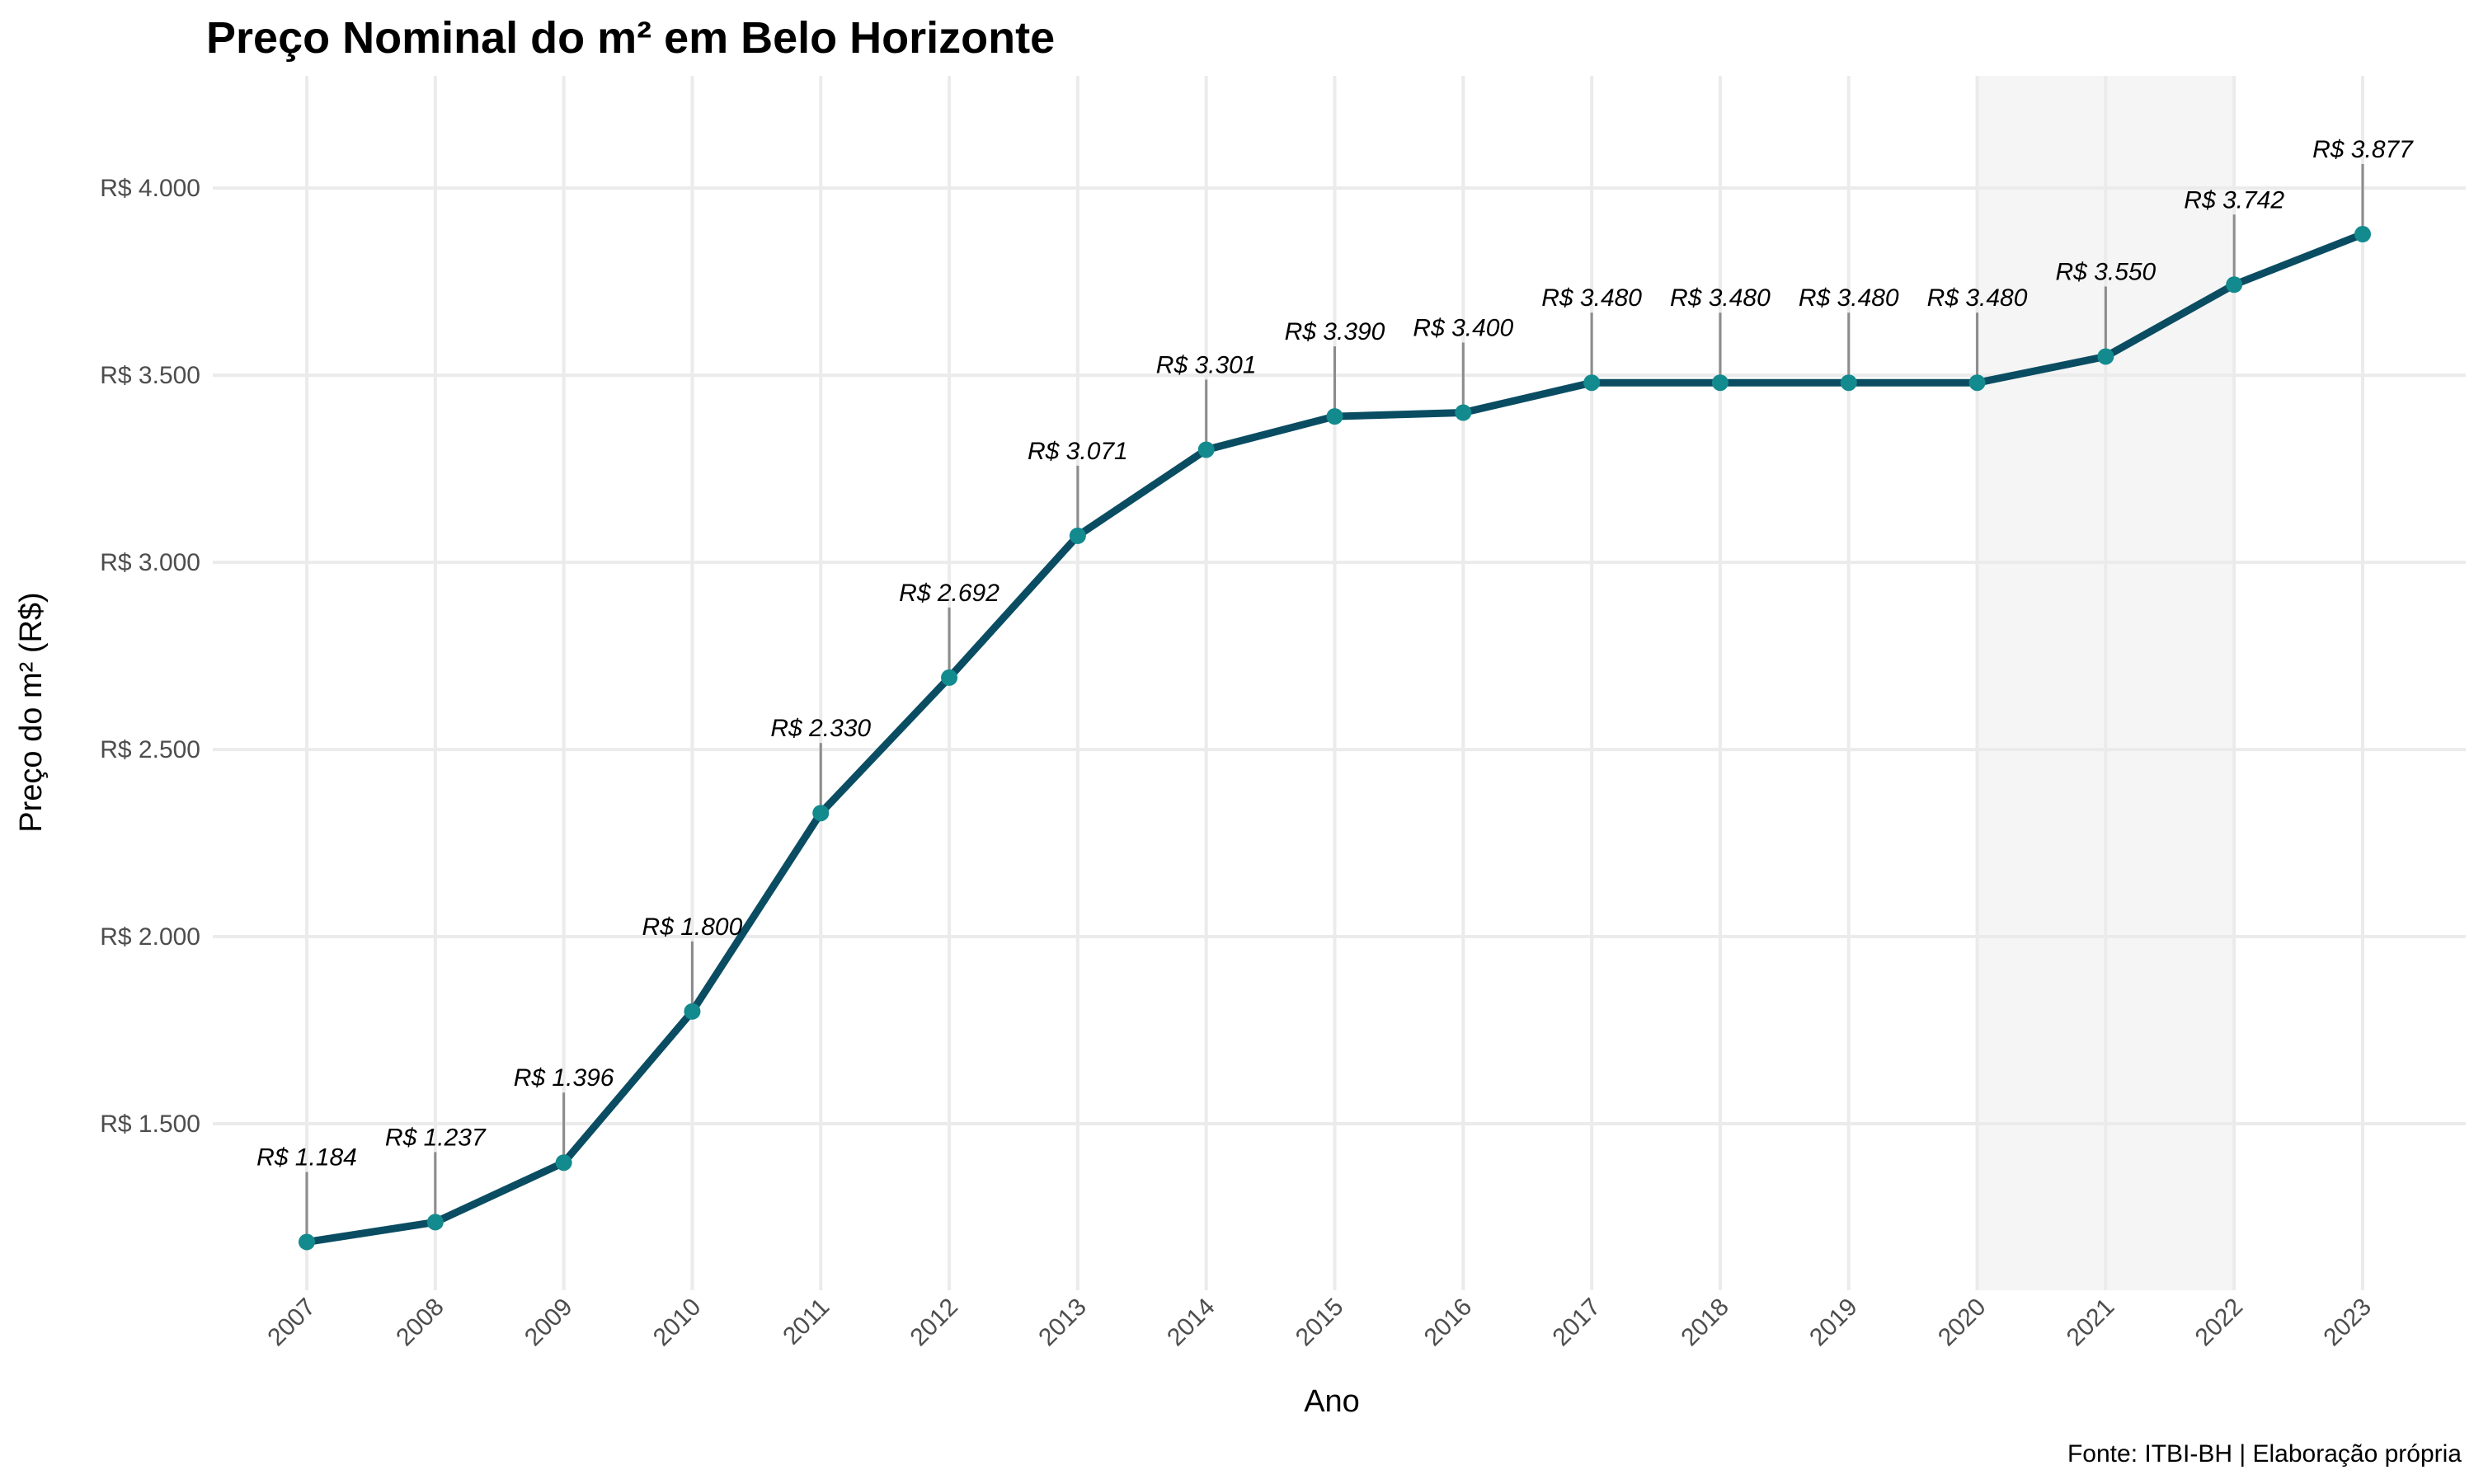 This screenshot has height=1484, width=2474. Describe the element at coordinates (2091, 1323) in the screenshot. I see `x-tick-label: 2021` at that location.